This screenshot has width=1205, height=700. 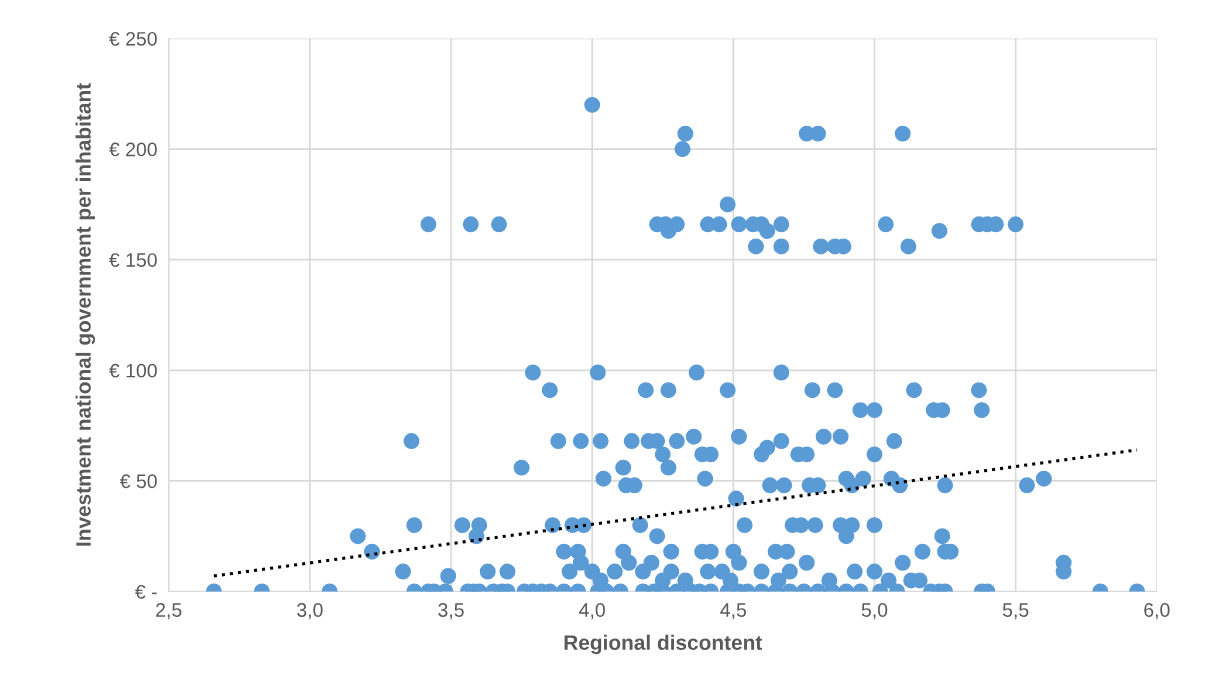 What do you see at coordinates (451, 611) in the screenshot?
I see `x-tick-label: 3,5` at bounding box center [451, 611].